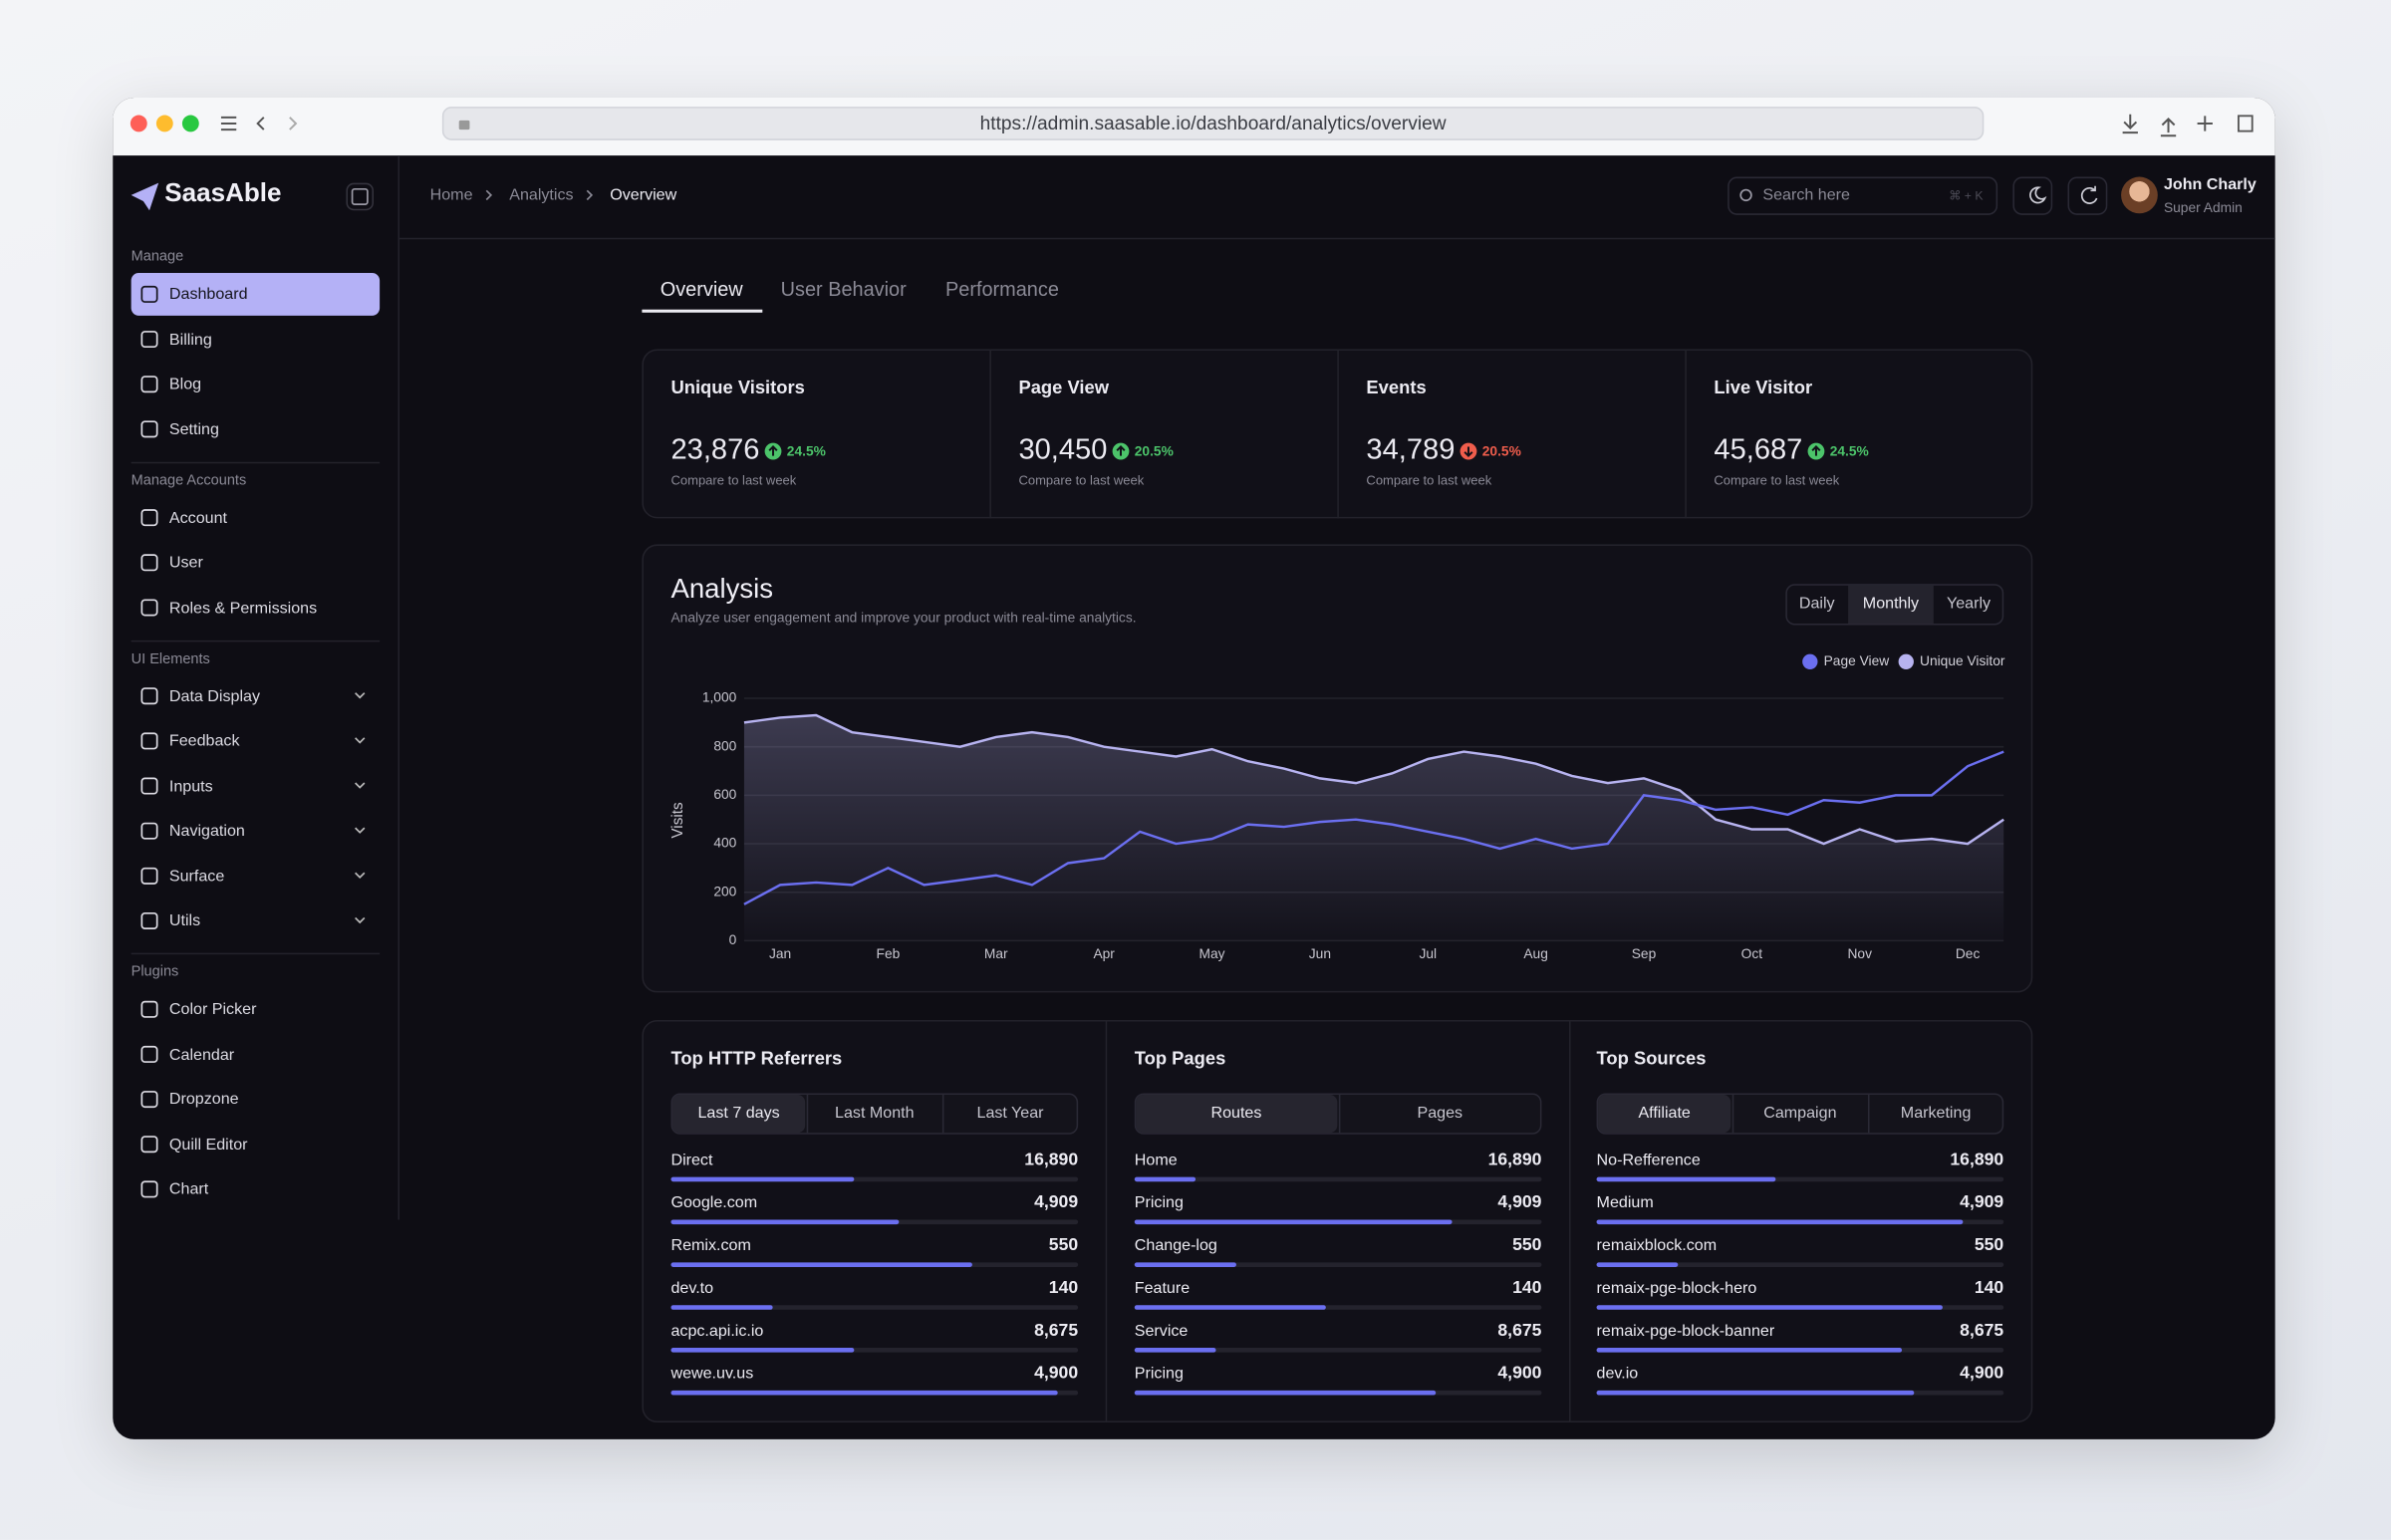 The height and width of the screenshot is (1540, 2391). Describe the element at coordinates (722, 589) in the screenshot. I see `analysis-title: Analysis` at that location.